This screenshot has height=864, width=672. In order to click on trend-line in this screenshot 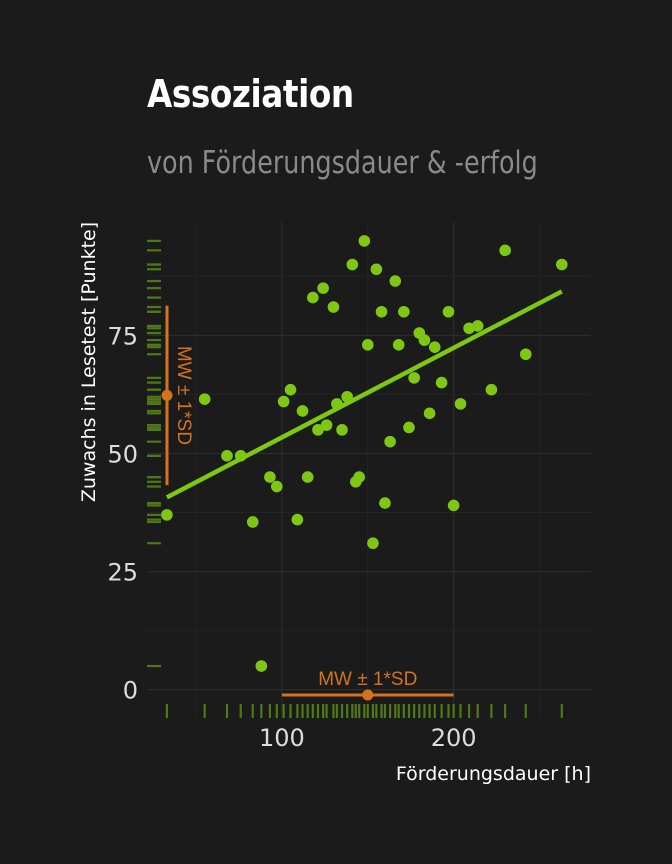, I will do `click(364, 394)`.